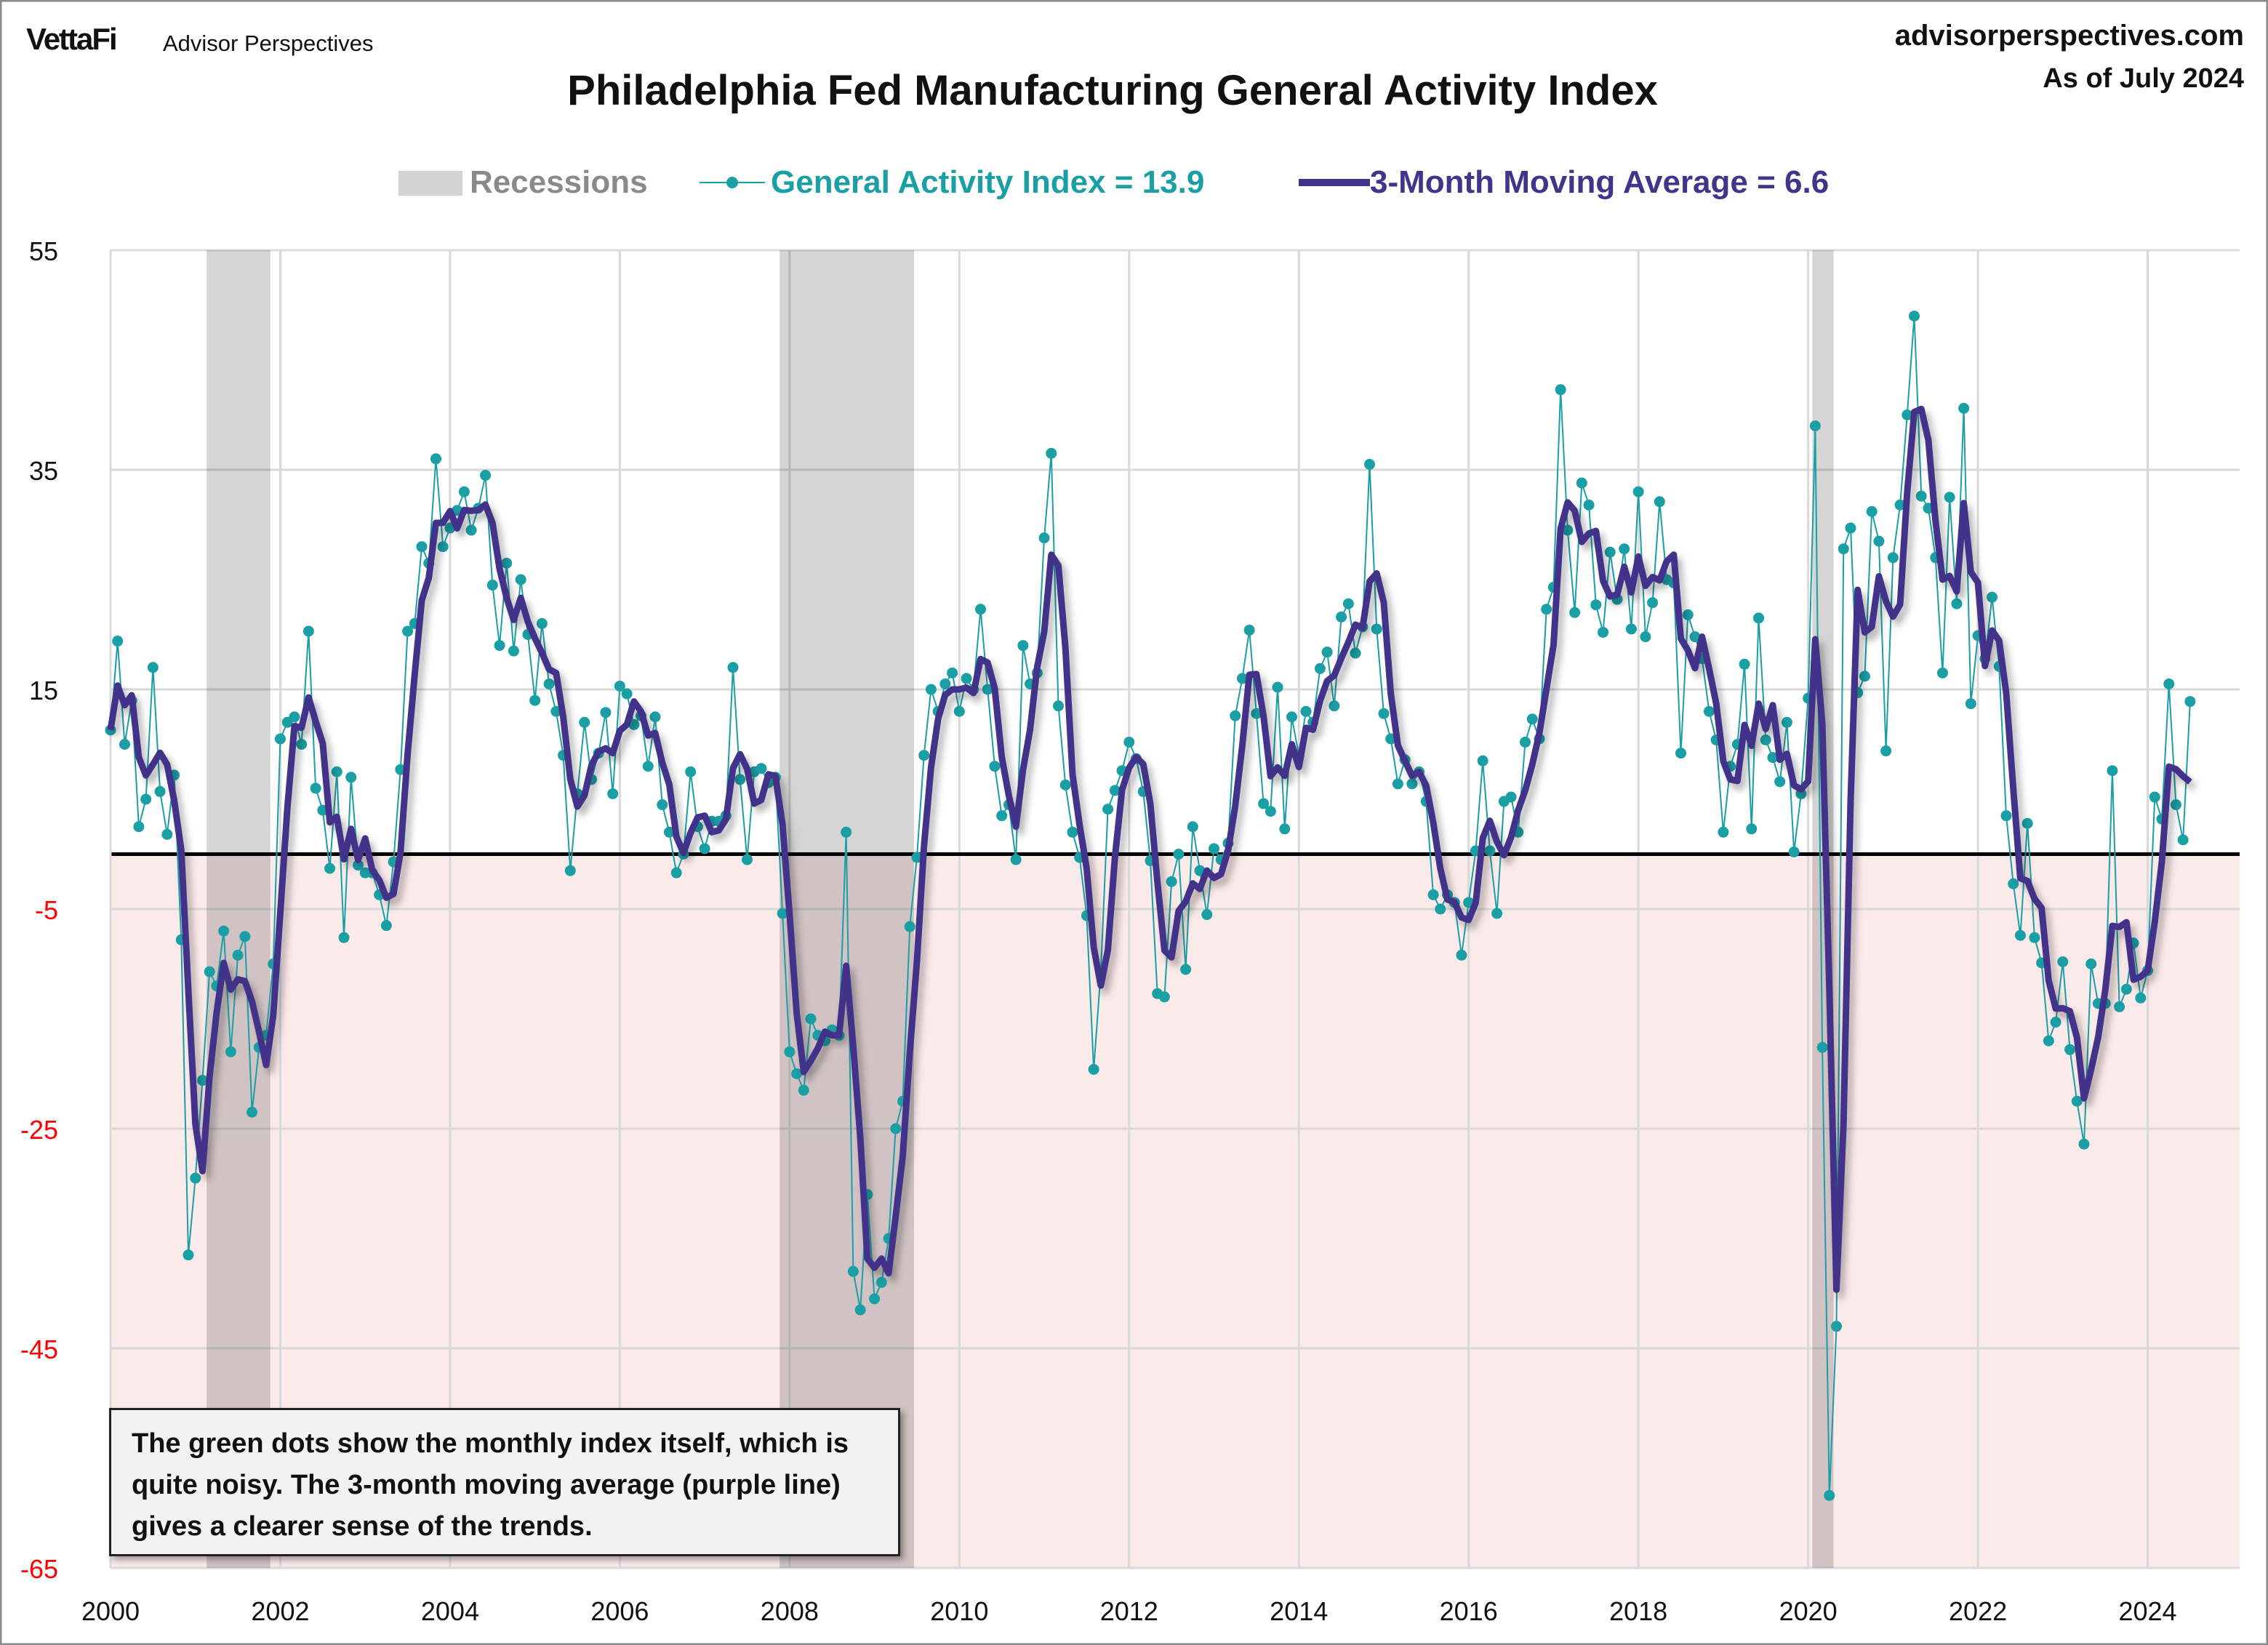  What do you see at coordinates (559, 182) in the screenshot?
I see `legend-recessions-label: Recessions` at bounding box center [559, 182].